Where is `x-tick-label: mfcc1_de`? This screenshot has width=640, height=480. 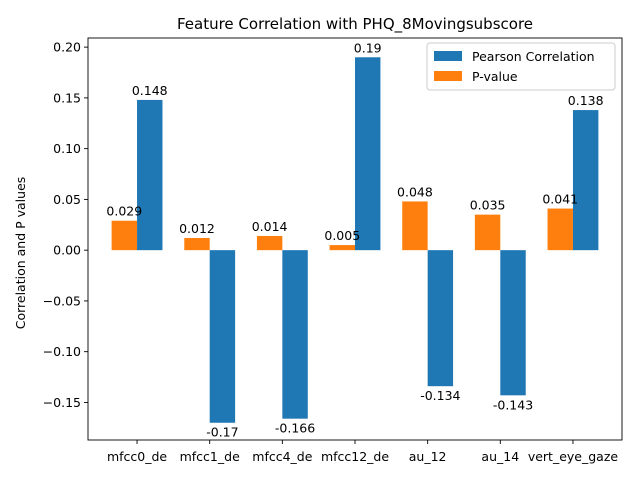
x-tick-label: mfcc1_de is located at coordinates (210, 456).